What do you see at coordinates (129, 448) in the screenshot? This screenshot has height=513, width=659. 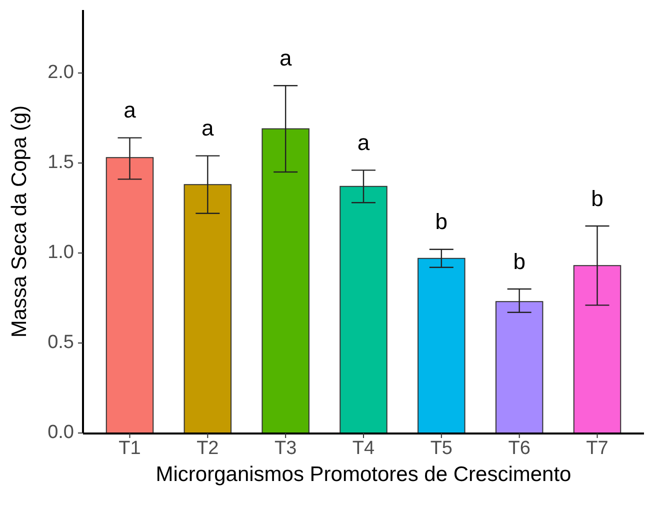 I see `x-tick-label: T1` at bounding box center [129, 448].